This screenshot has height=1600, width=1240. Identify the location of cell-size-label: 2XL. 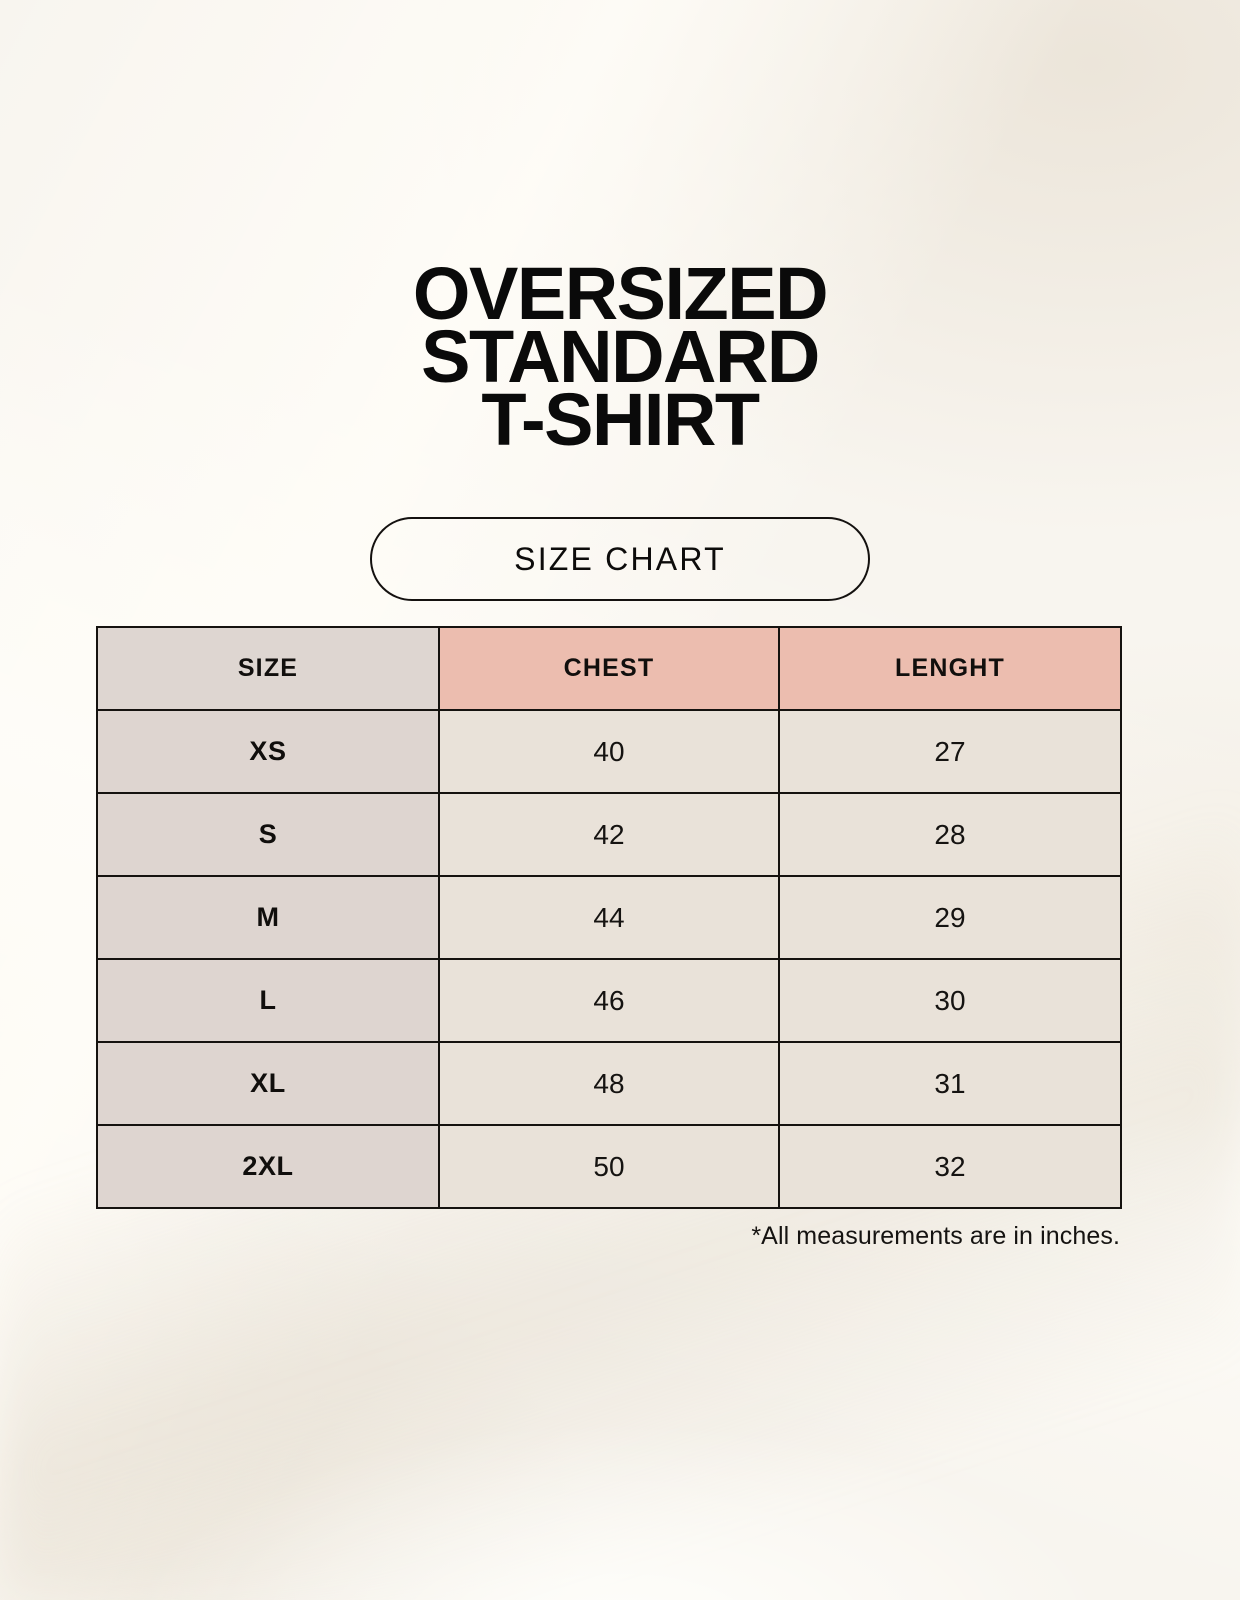
(268, 1166).